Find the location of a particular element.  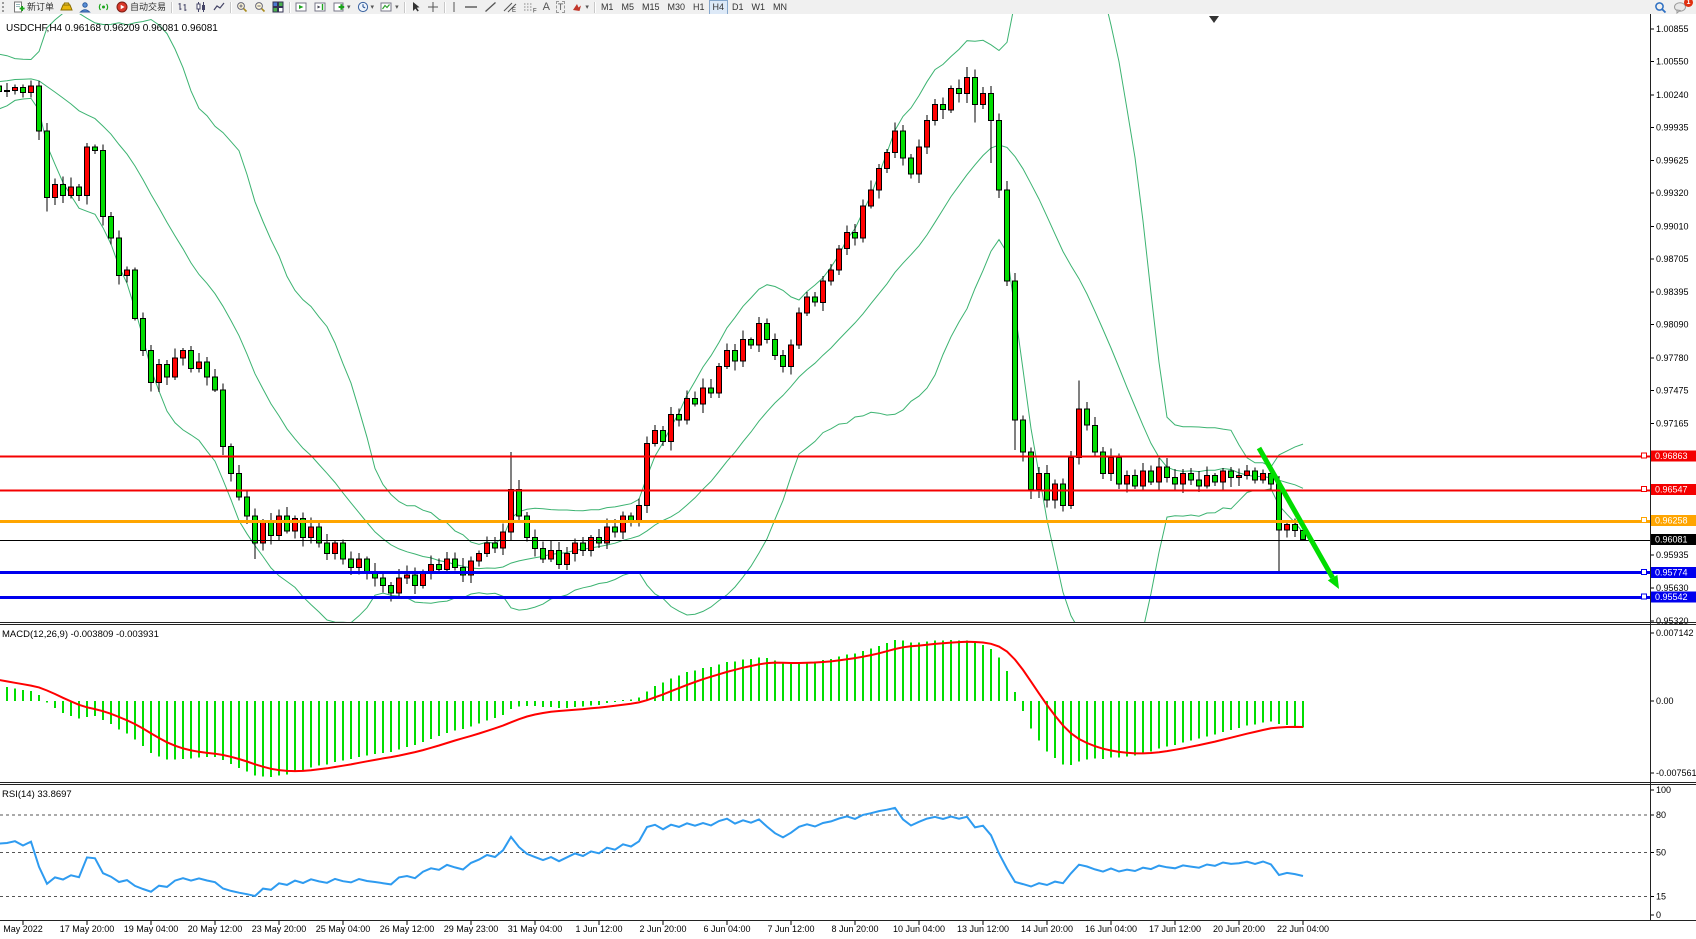

svg-text: 0.98395 is located at coordinates (1672, 292).